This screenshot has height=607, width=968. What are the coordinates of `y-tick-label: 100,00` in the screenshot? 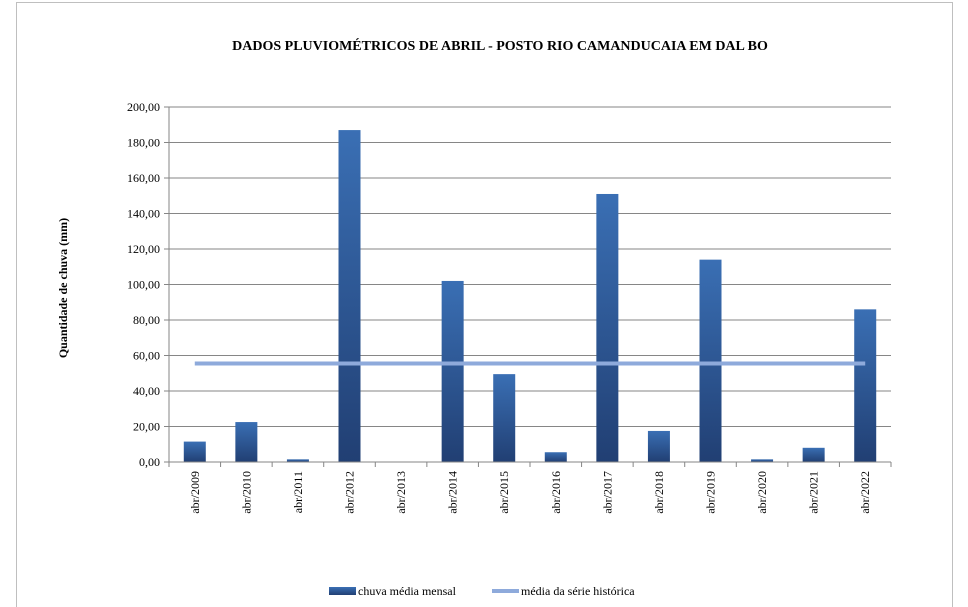 It's located at (143, 285).